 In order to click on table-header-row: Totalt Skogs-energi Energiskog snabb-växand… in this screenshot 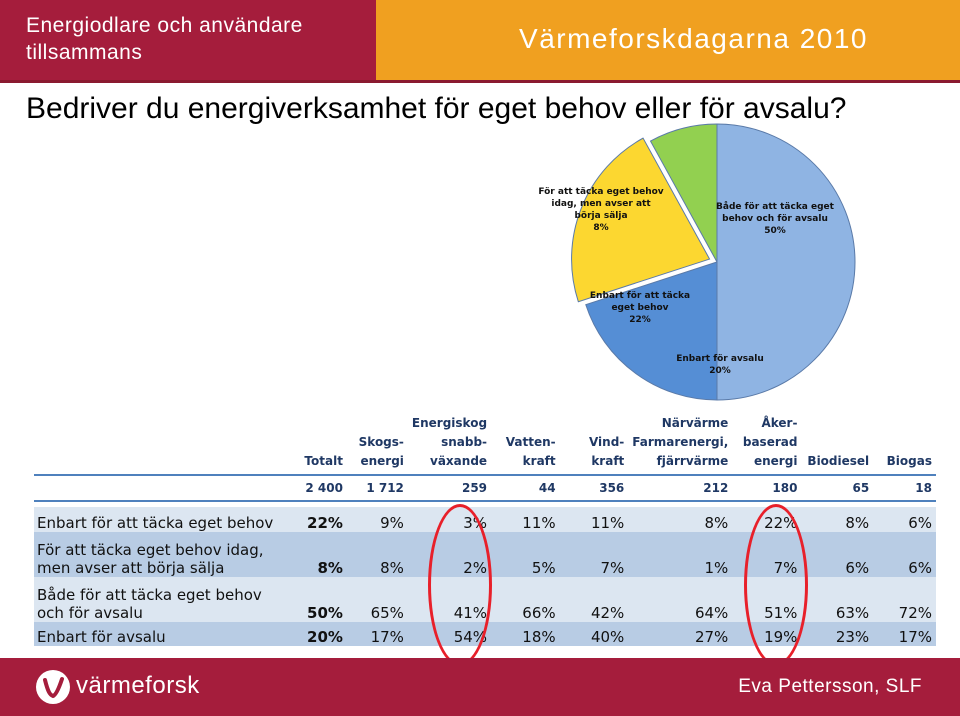, I will do `click(485, 444)`.